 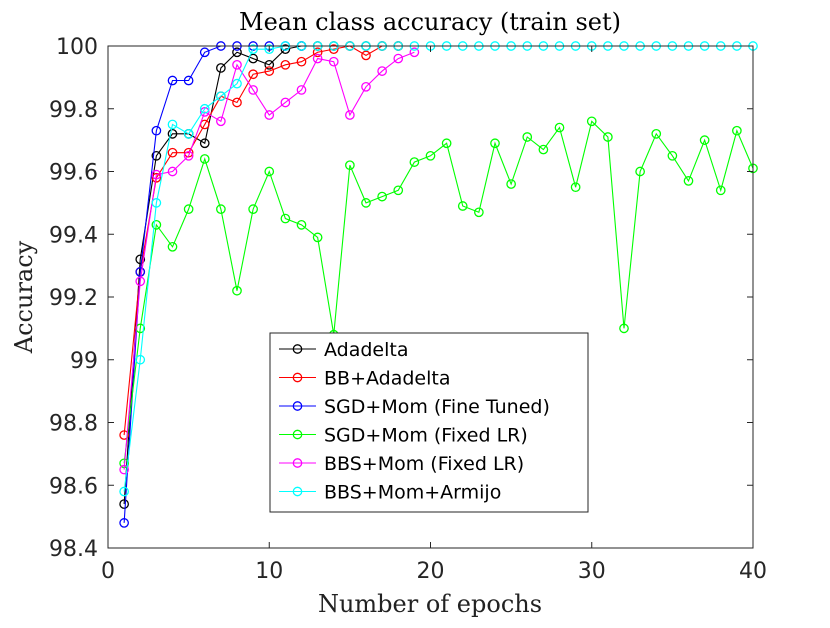 What do you see at coordinates (424, 464) in the screenshot?
I see `legend-label: BBS+Mom (Fixed LR)` at bounding box center [424, 464].